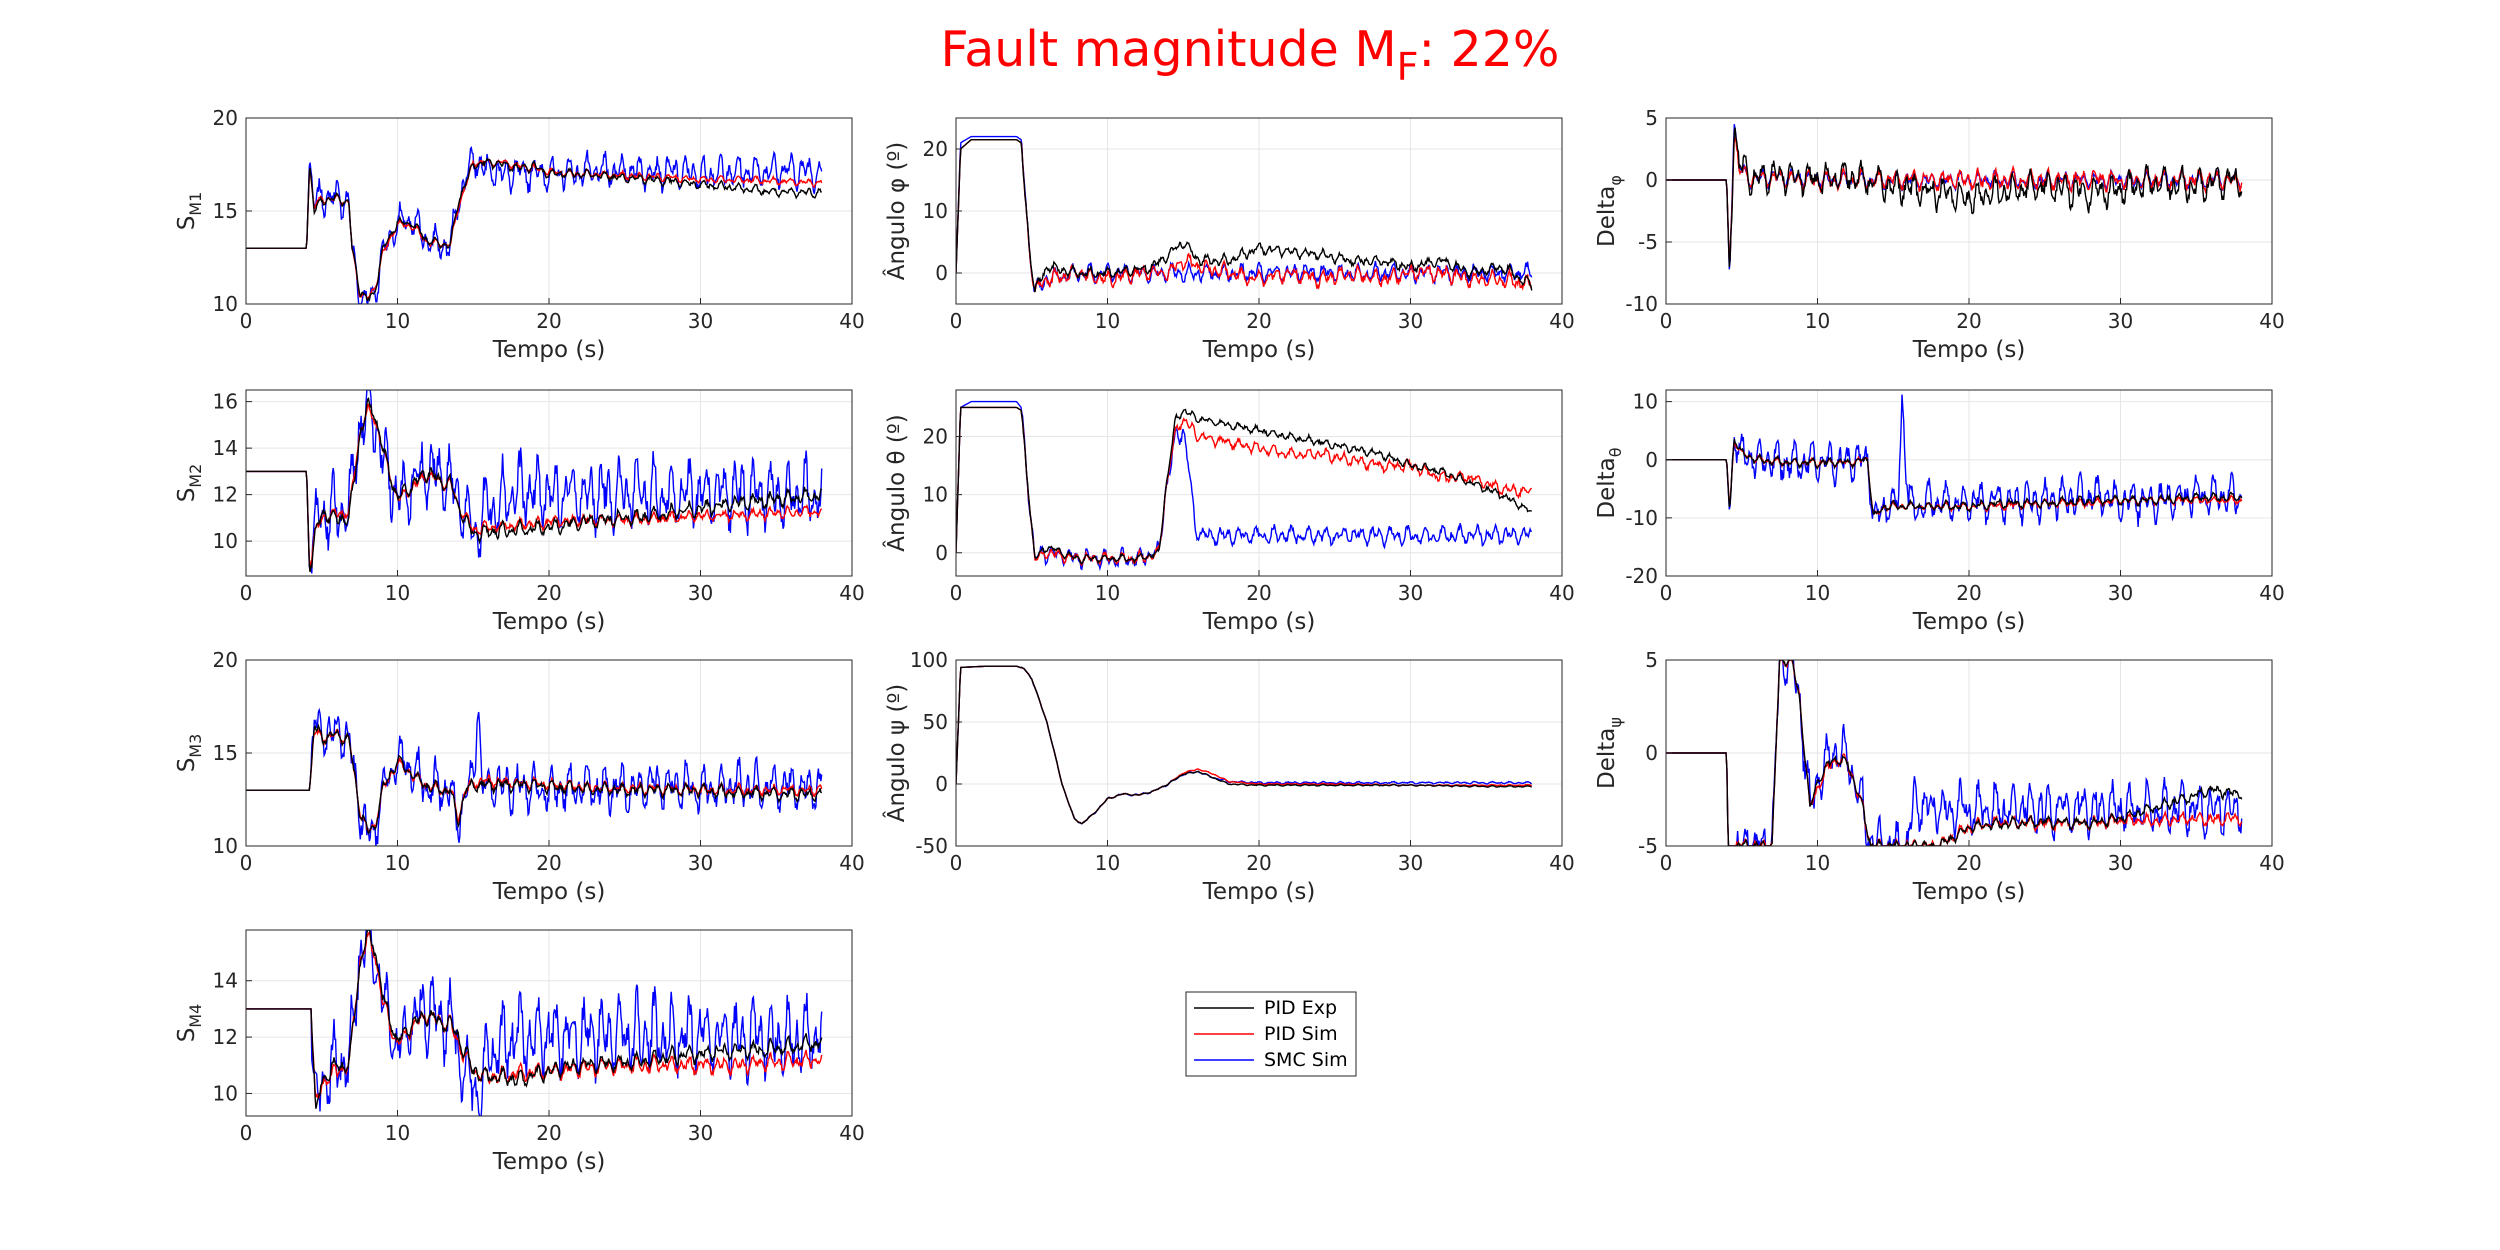 The image size is (2500, 1250). Describe the element at coordinates (1306, 1060) in the screenshot. I see `legend-label: SMC Sim` at that location.